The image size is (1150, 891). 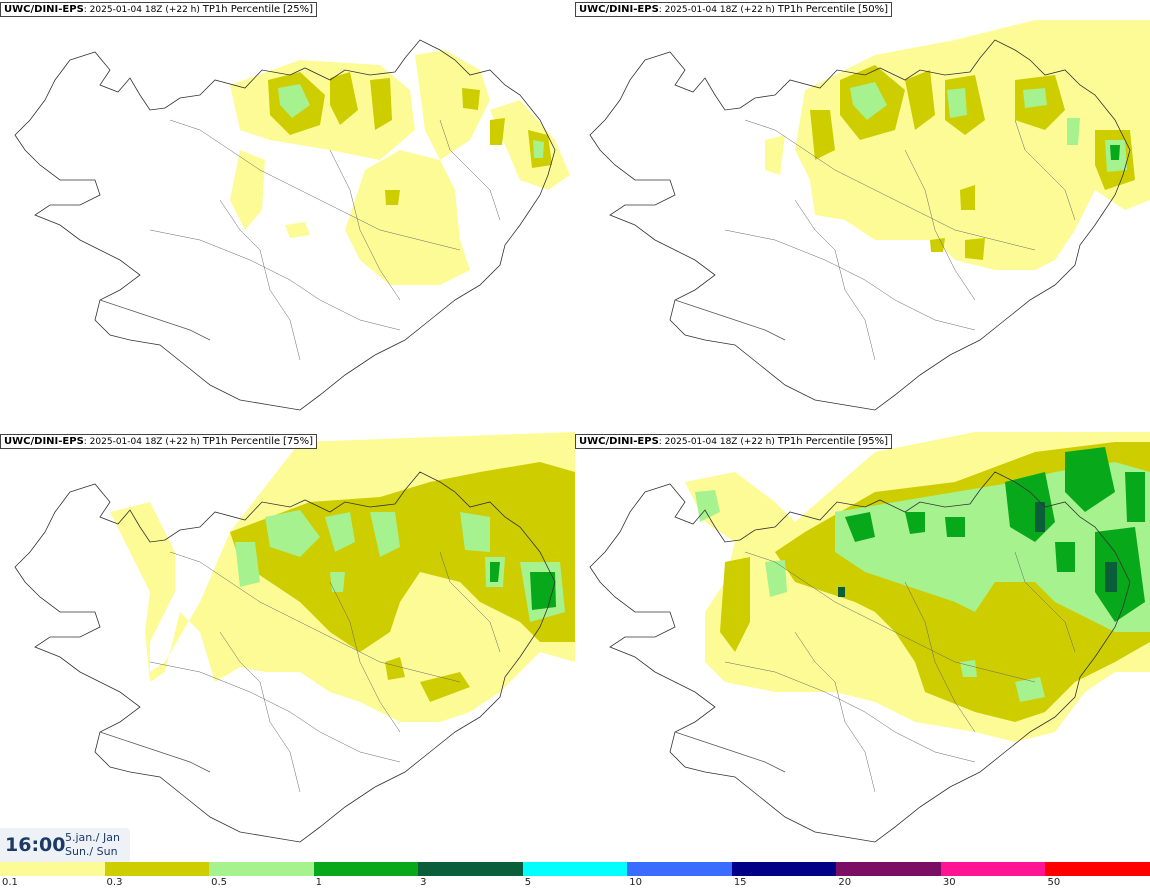 I want to click on legend-label: 50, so click(x=1054, y=882).